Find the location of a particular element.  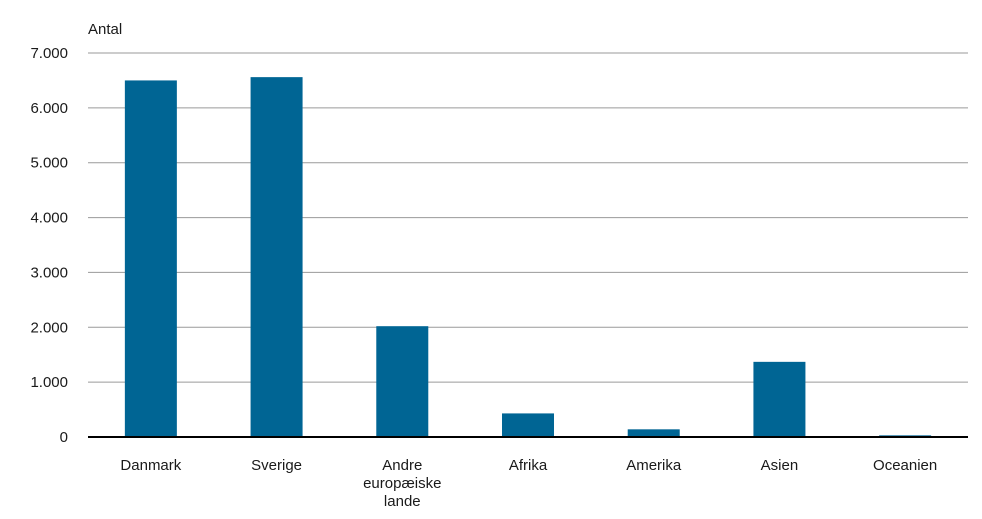

x-category-label: Amerika is located at coordinates (654, 465).